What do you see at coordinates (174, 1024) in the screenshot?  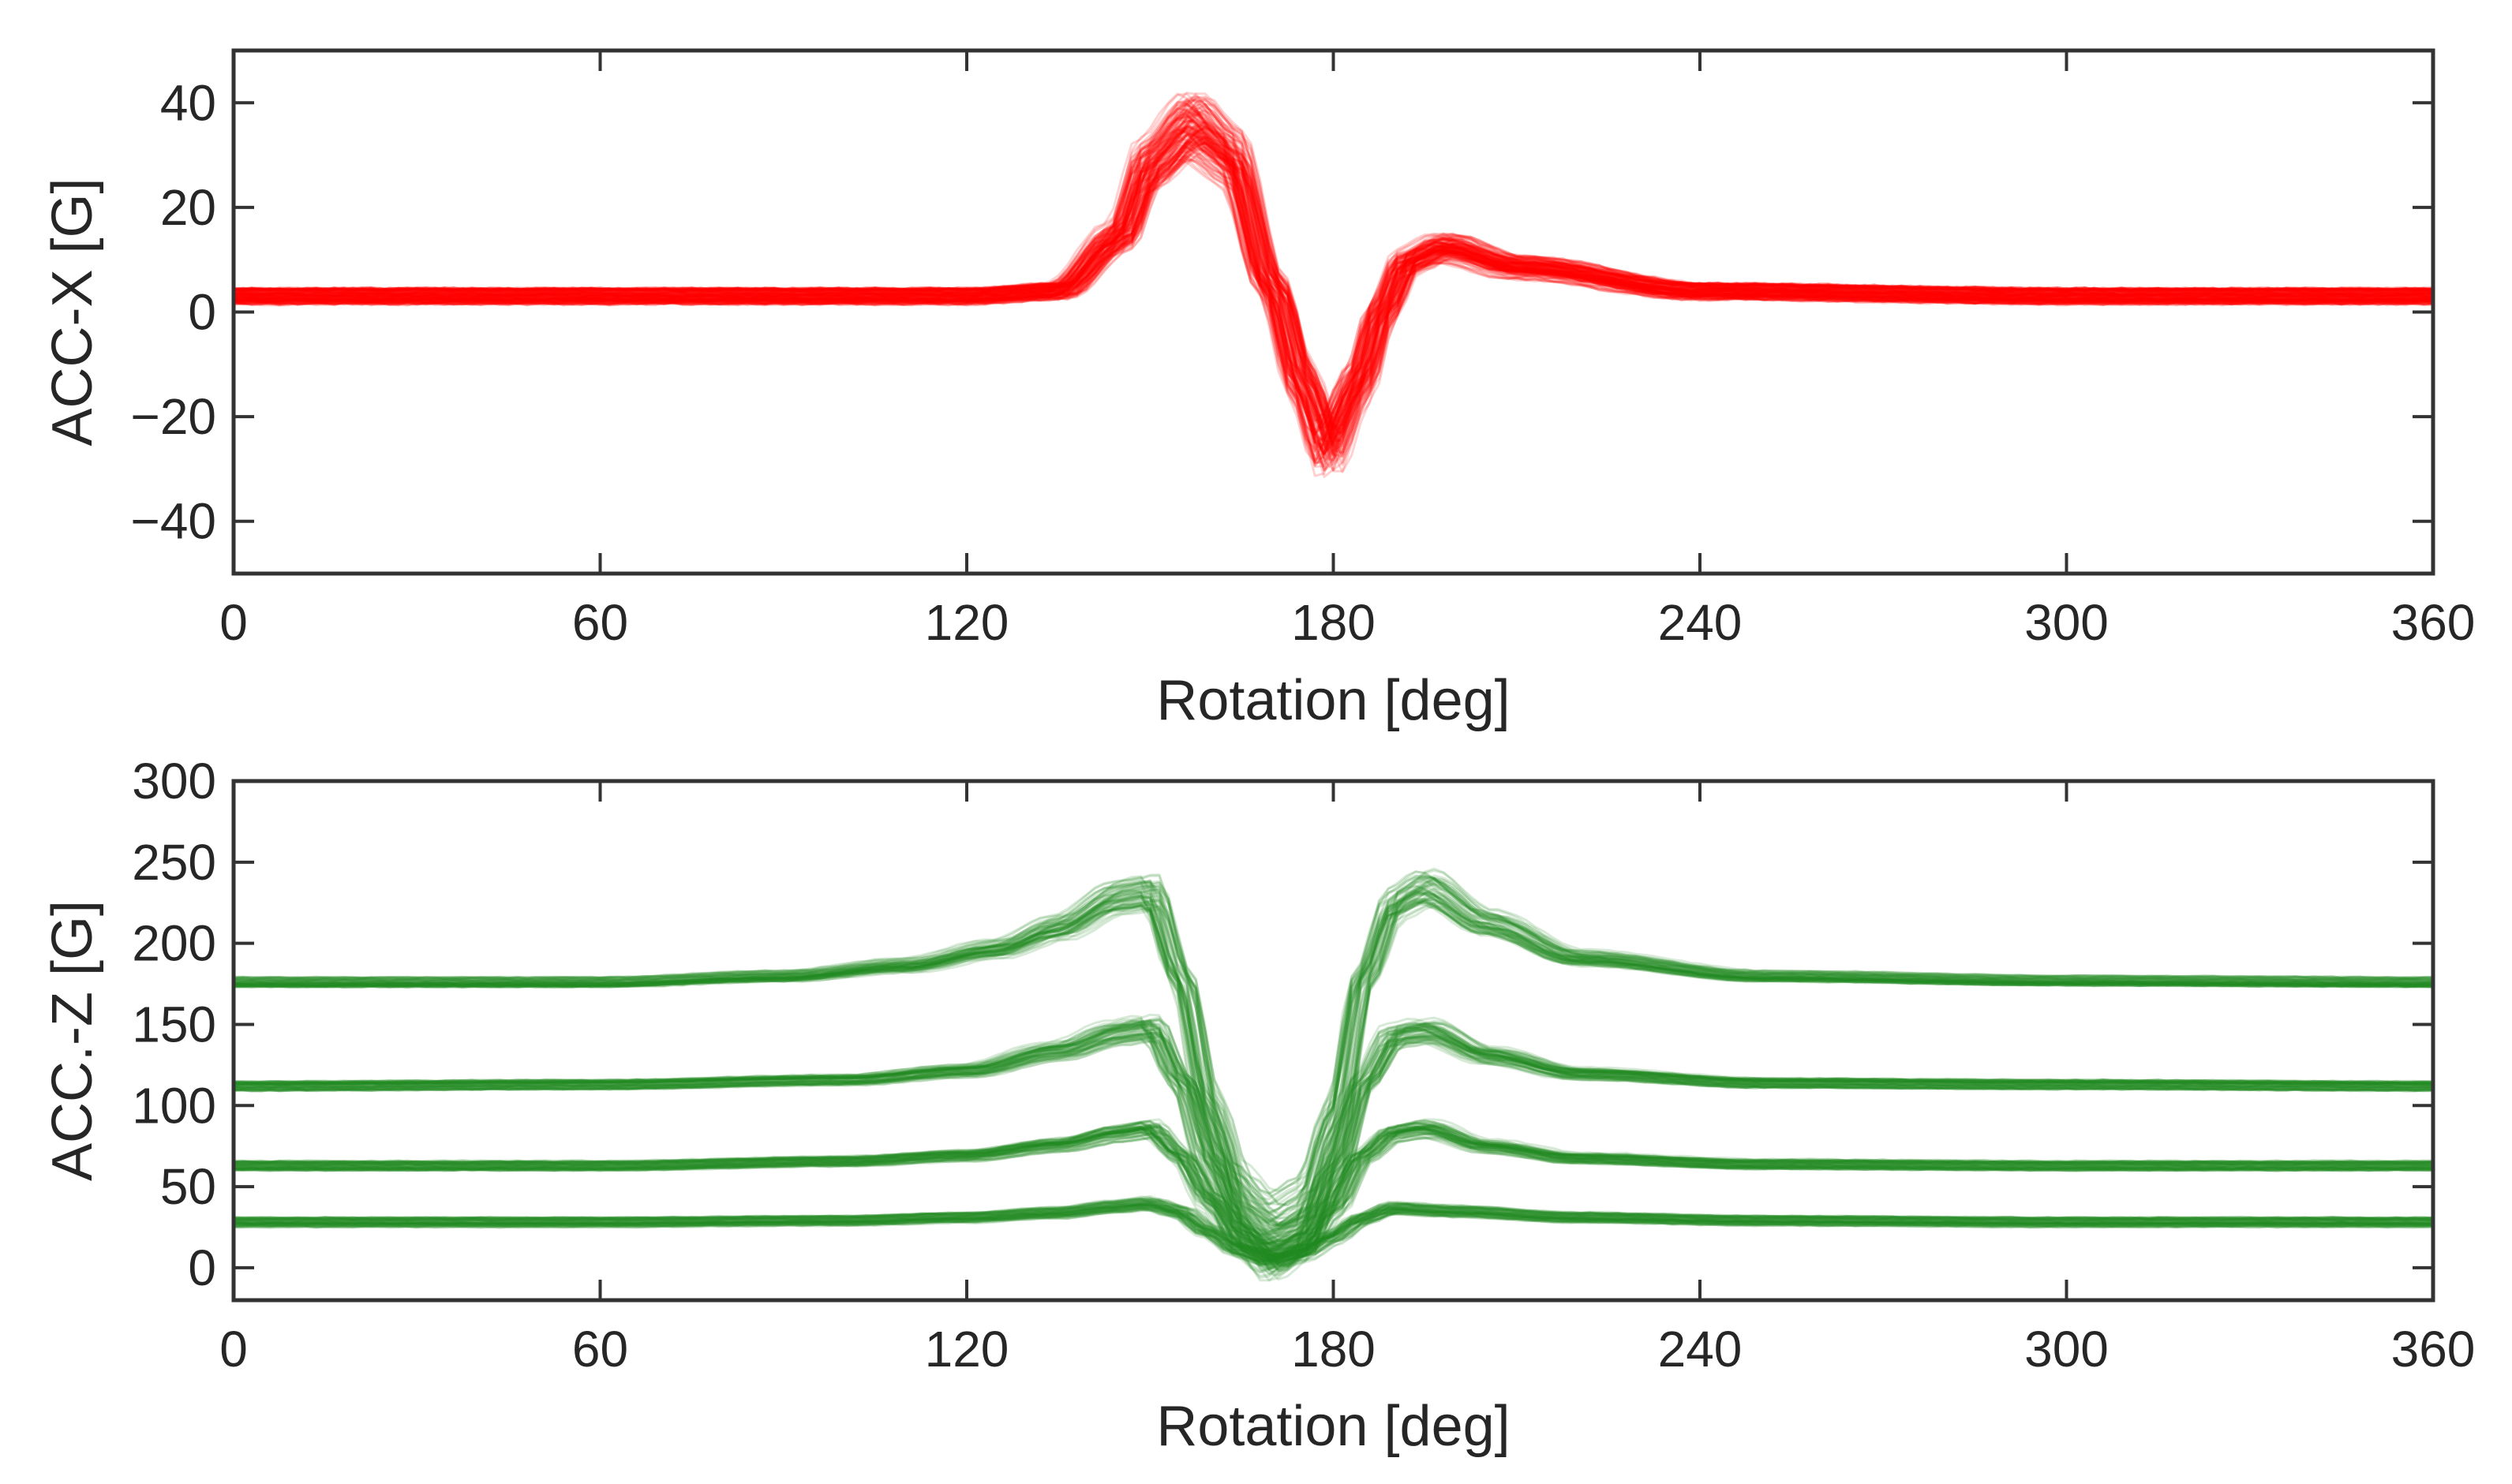 I see `y-tick-label: 150` at bounding box center [174, 1024].